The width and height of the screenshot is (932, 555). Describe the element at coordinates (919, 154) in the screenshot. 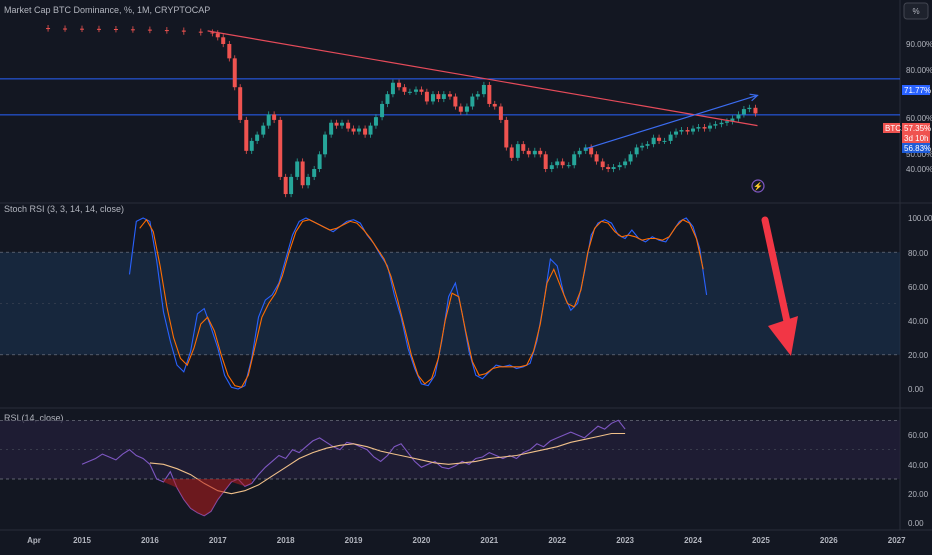

I see `price-tick-50: 50.00%` at that location.